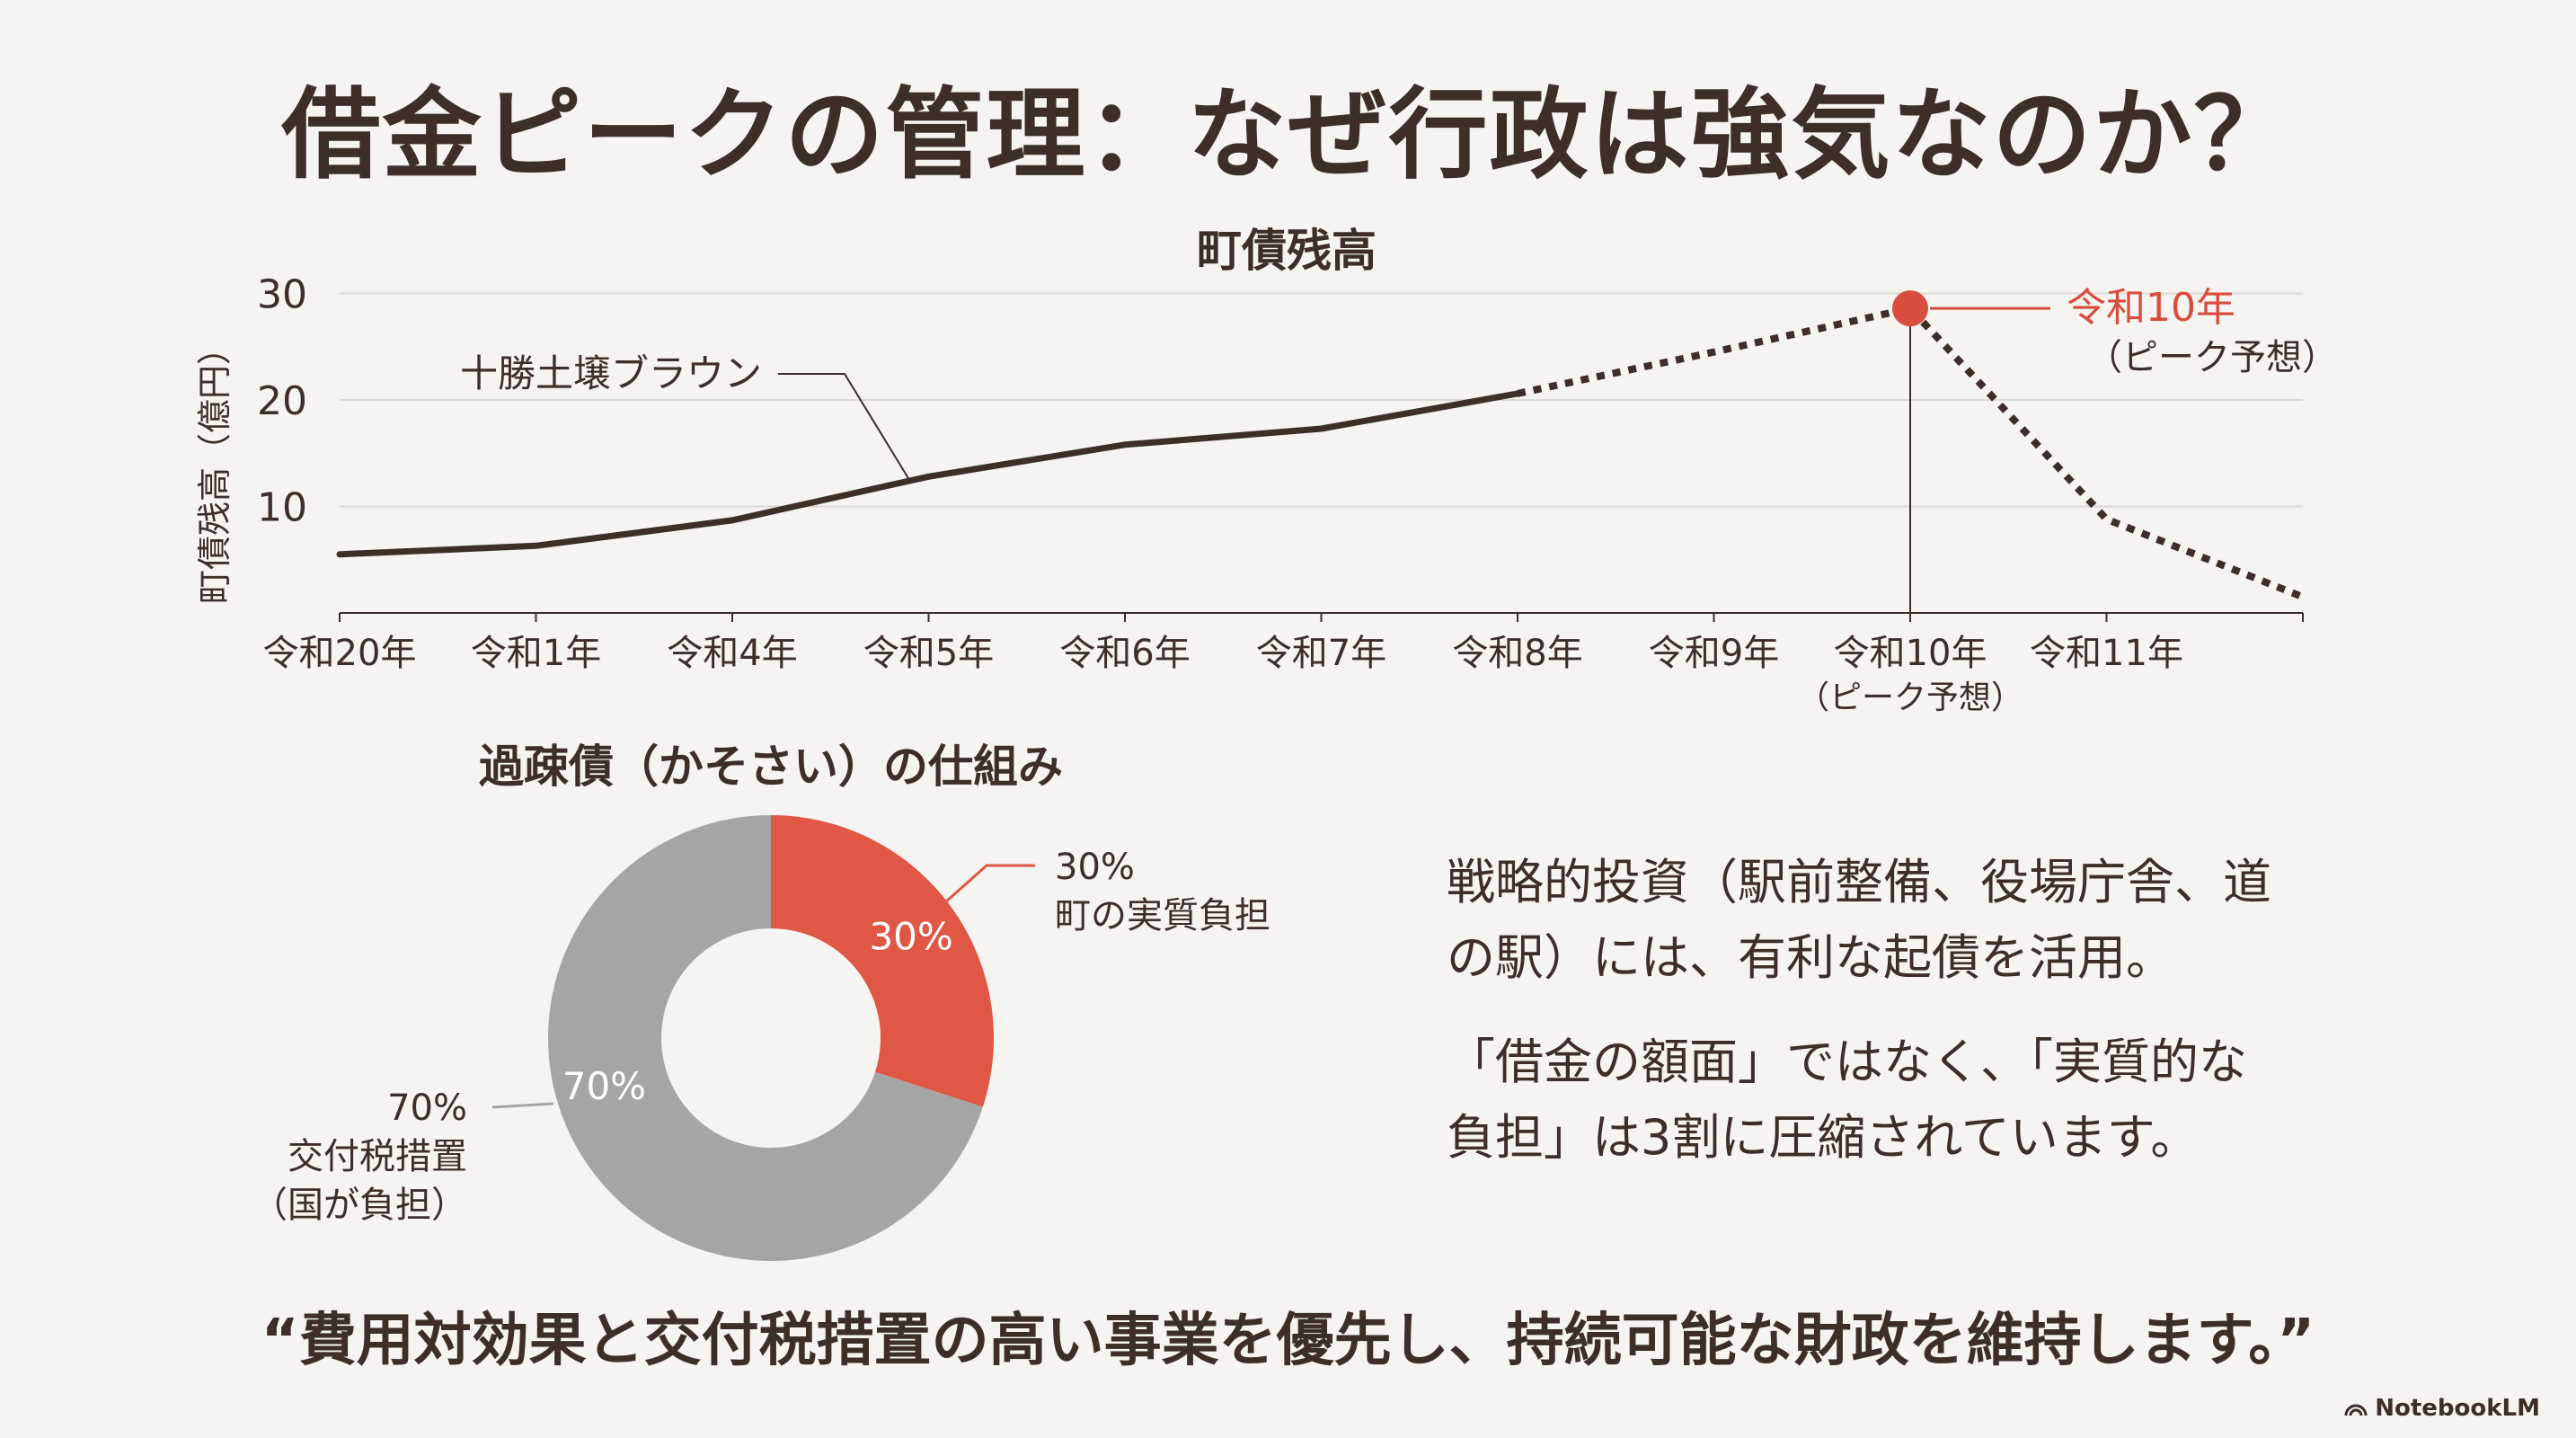 The width and height of the screenshot is (2576, 1438). Describe the element at coordinates (611, 373) in the screenshot. I see `series-label: 十勝土壌ブラウン` at that location.